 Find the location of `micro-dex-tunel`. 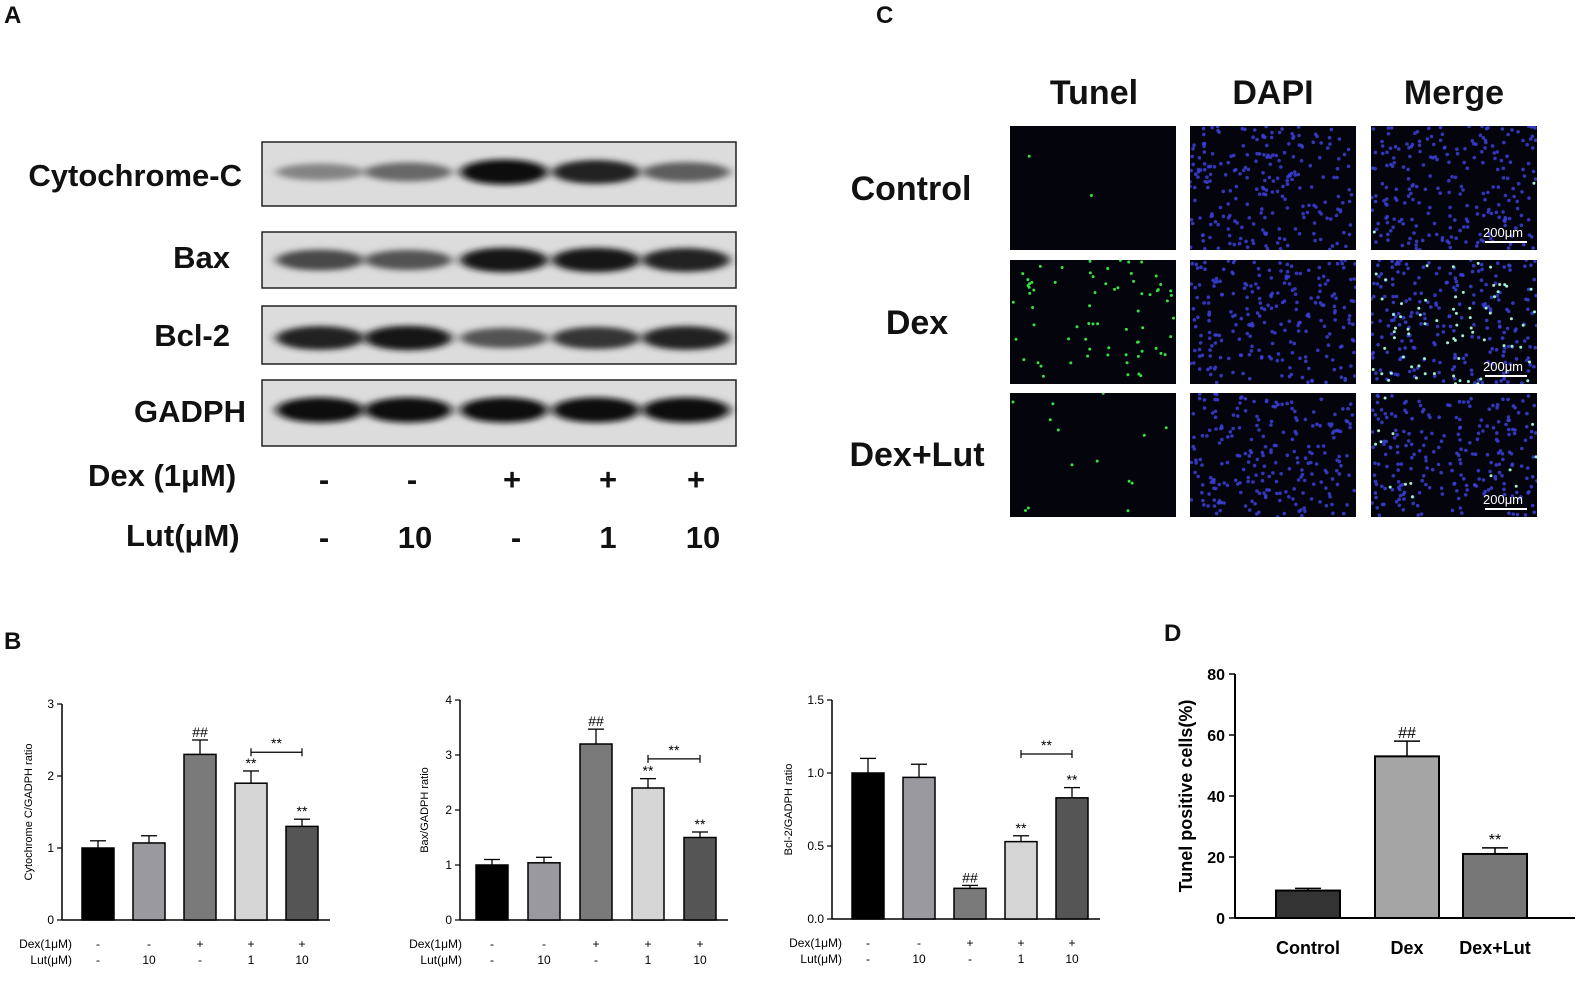

micro-dex-tunel is located at coordinates (1093, 322).